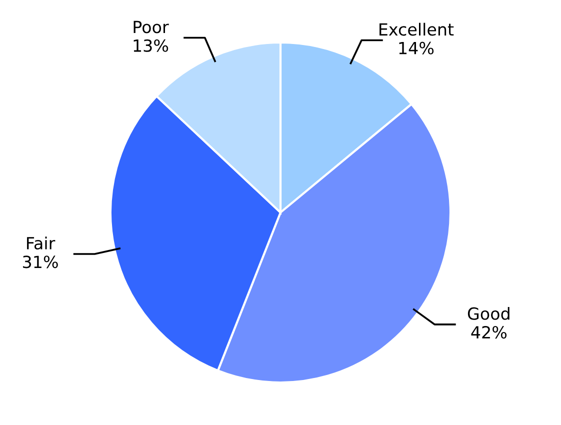 This screenshot has height=425, width=561. I want to click on slice-label: Excellent, so click(417, 29).